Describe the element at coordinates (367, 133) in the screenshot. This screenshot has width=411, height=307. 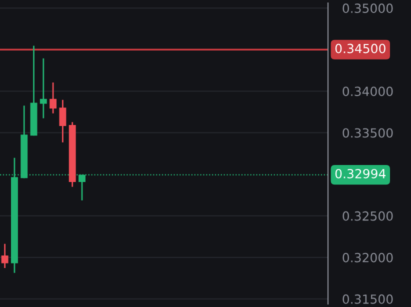
I see `y-tick-label: 0.33500` at that location.